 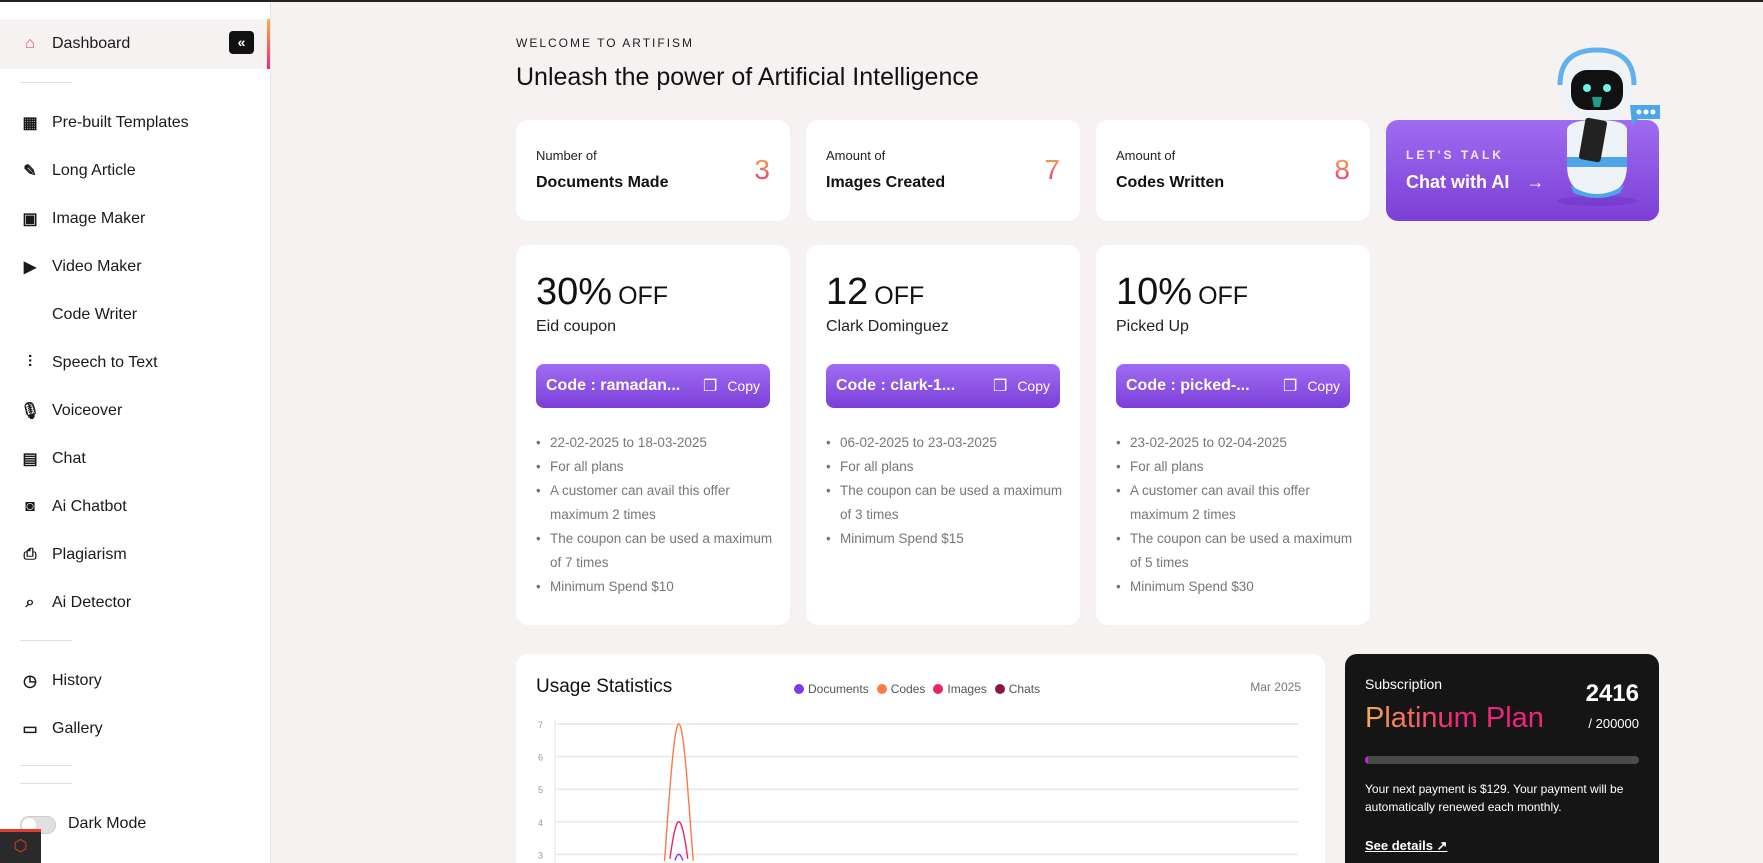 What do you see at coordinates (576, 326) in the screenshot?
I see `coupon-name: Eid coupon` at bounding box center [576, 326].